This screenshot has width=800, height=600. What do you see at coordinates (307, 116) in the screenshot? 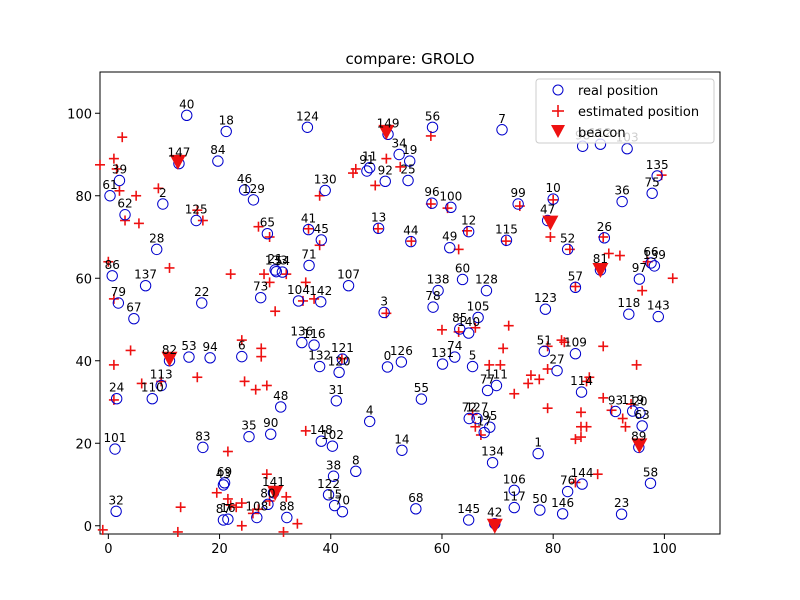
I see `node-label: 124` at bounding box center [307, 116].